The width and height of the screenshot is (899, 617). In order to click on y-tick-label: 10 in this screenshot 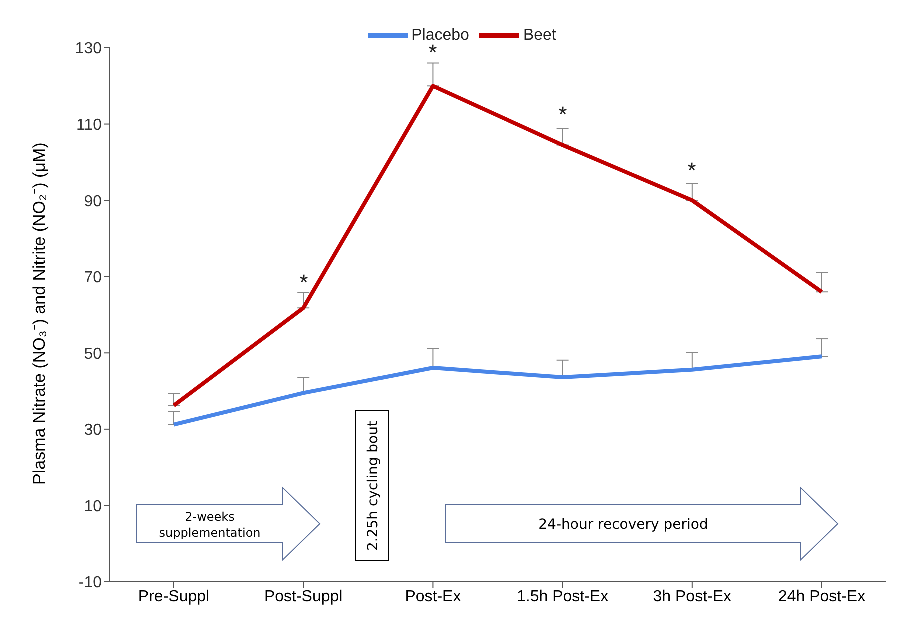, I will do `click(93, 507)`.